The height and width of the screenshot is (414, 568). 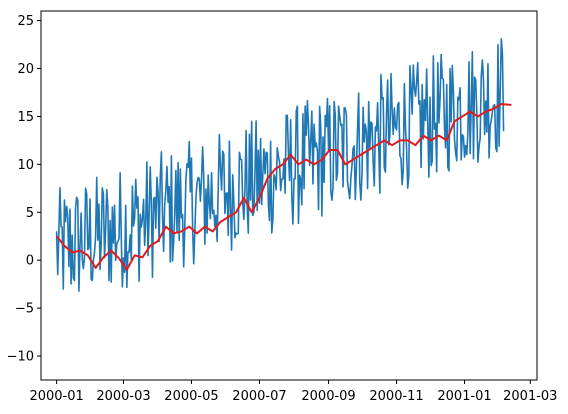 What do you see at coordinates (328, 396) in the screenshot?
I see `x-tick-label: 2000-09` at bounding box center [328, 396].